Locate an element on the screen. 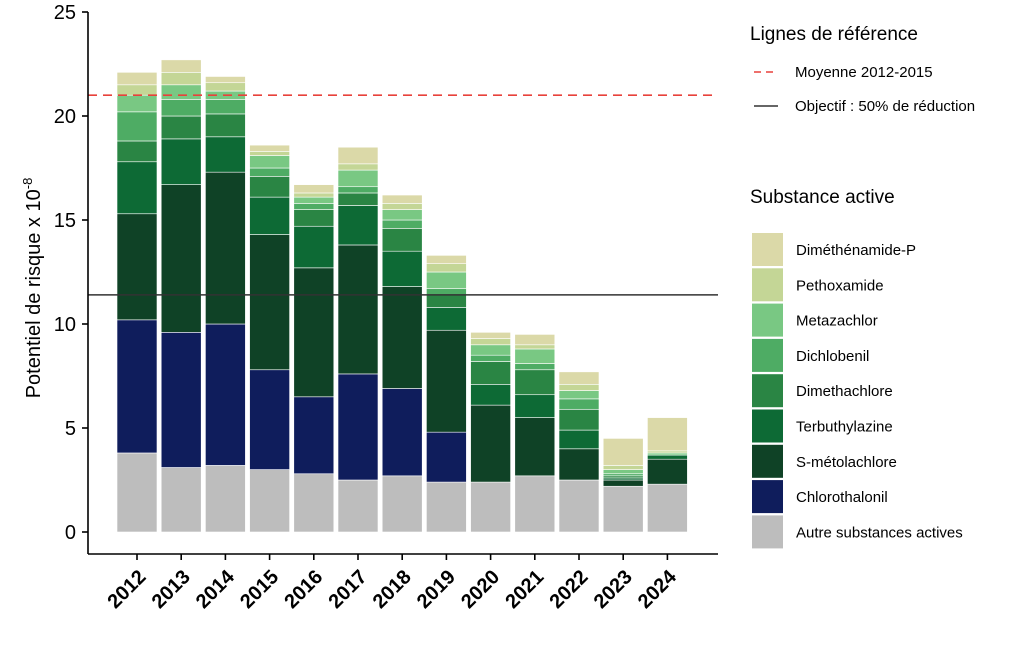 This screenshot has width=1024, height=658. x-tick-label-2020: 2020 is located at coordinates (480, 589).